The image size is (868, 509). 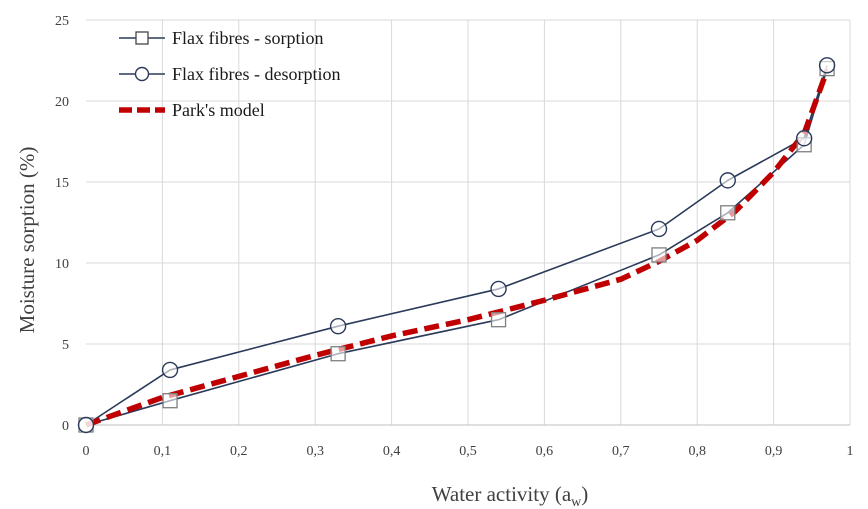 I want to click on y-tick-label: 20, so click(x=62, y=102).